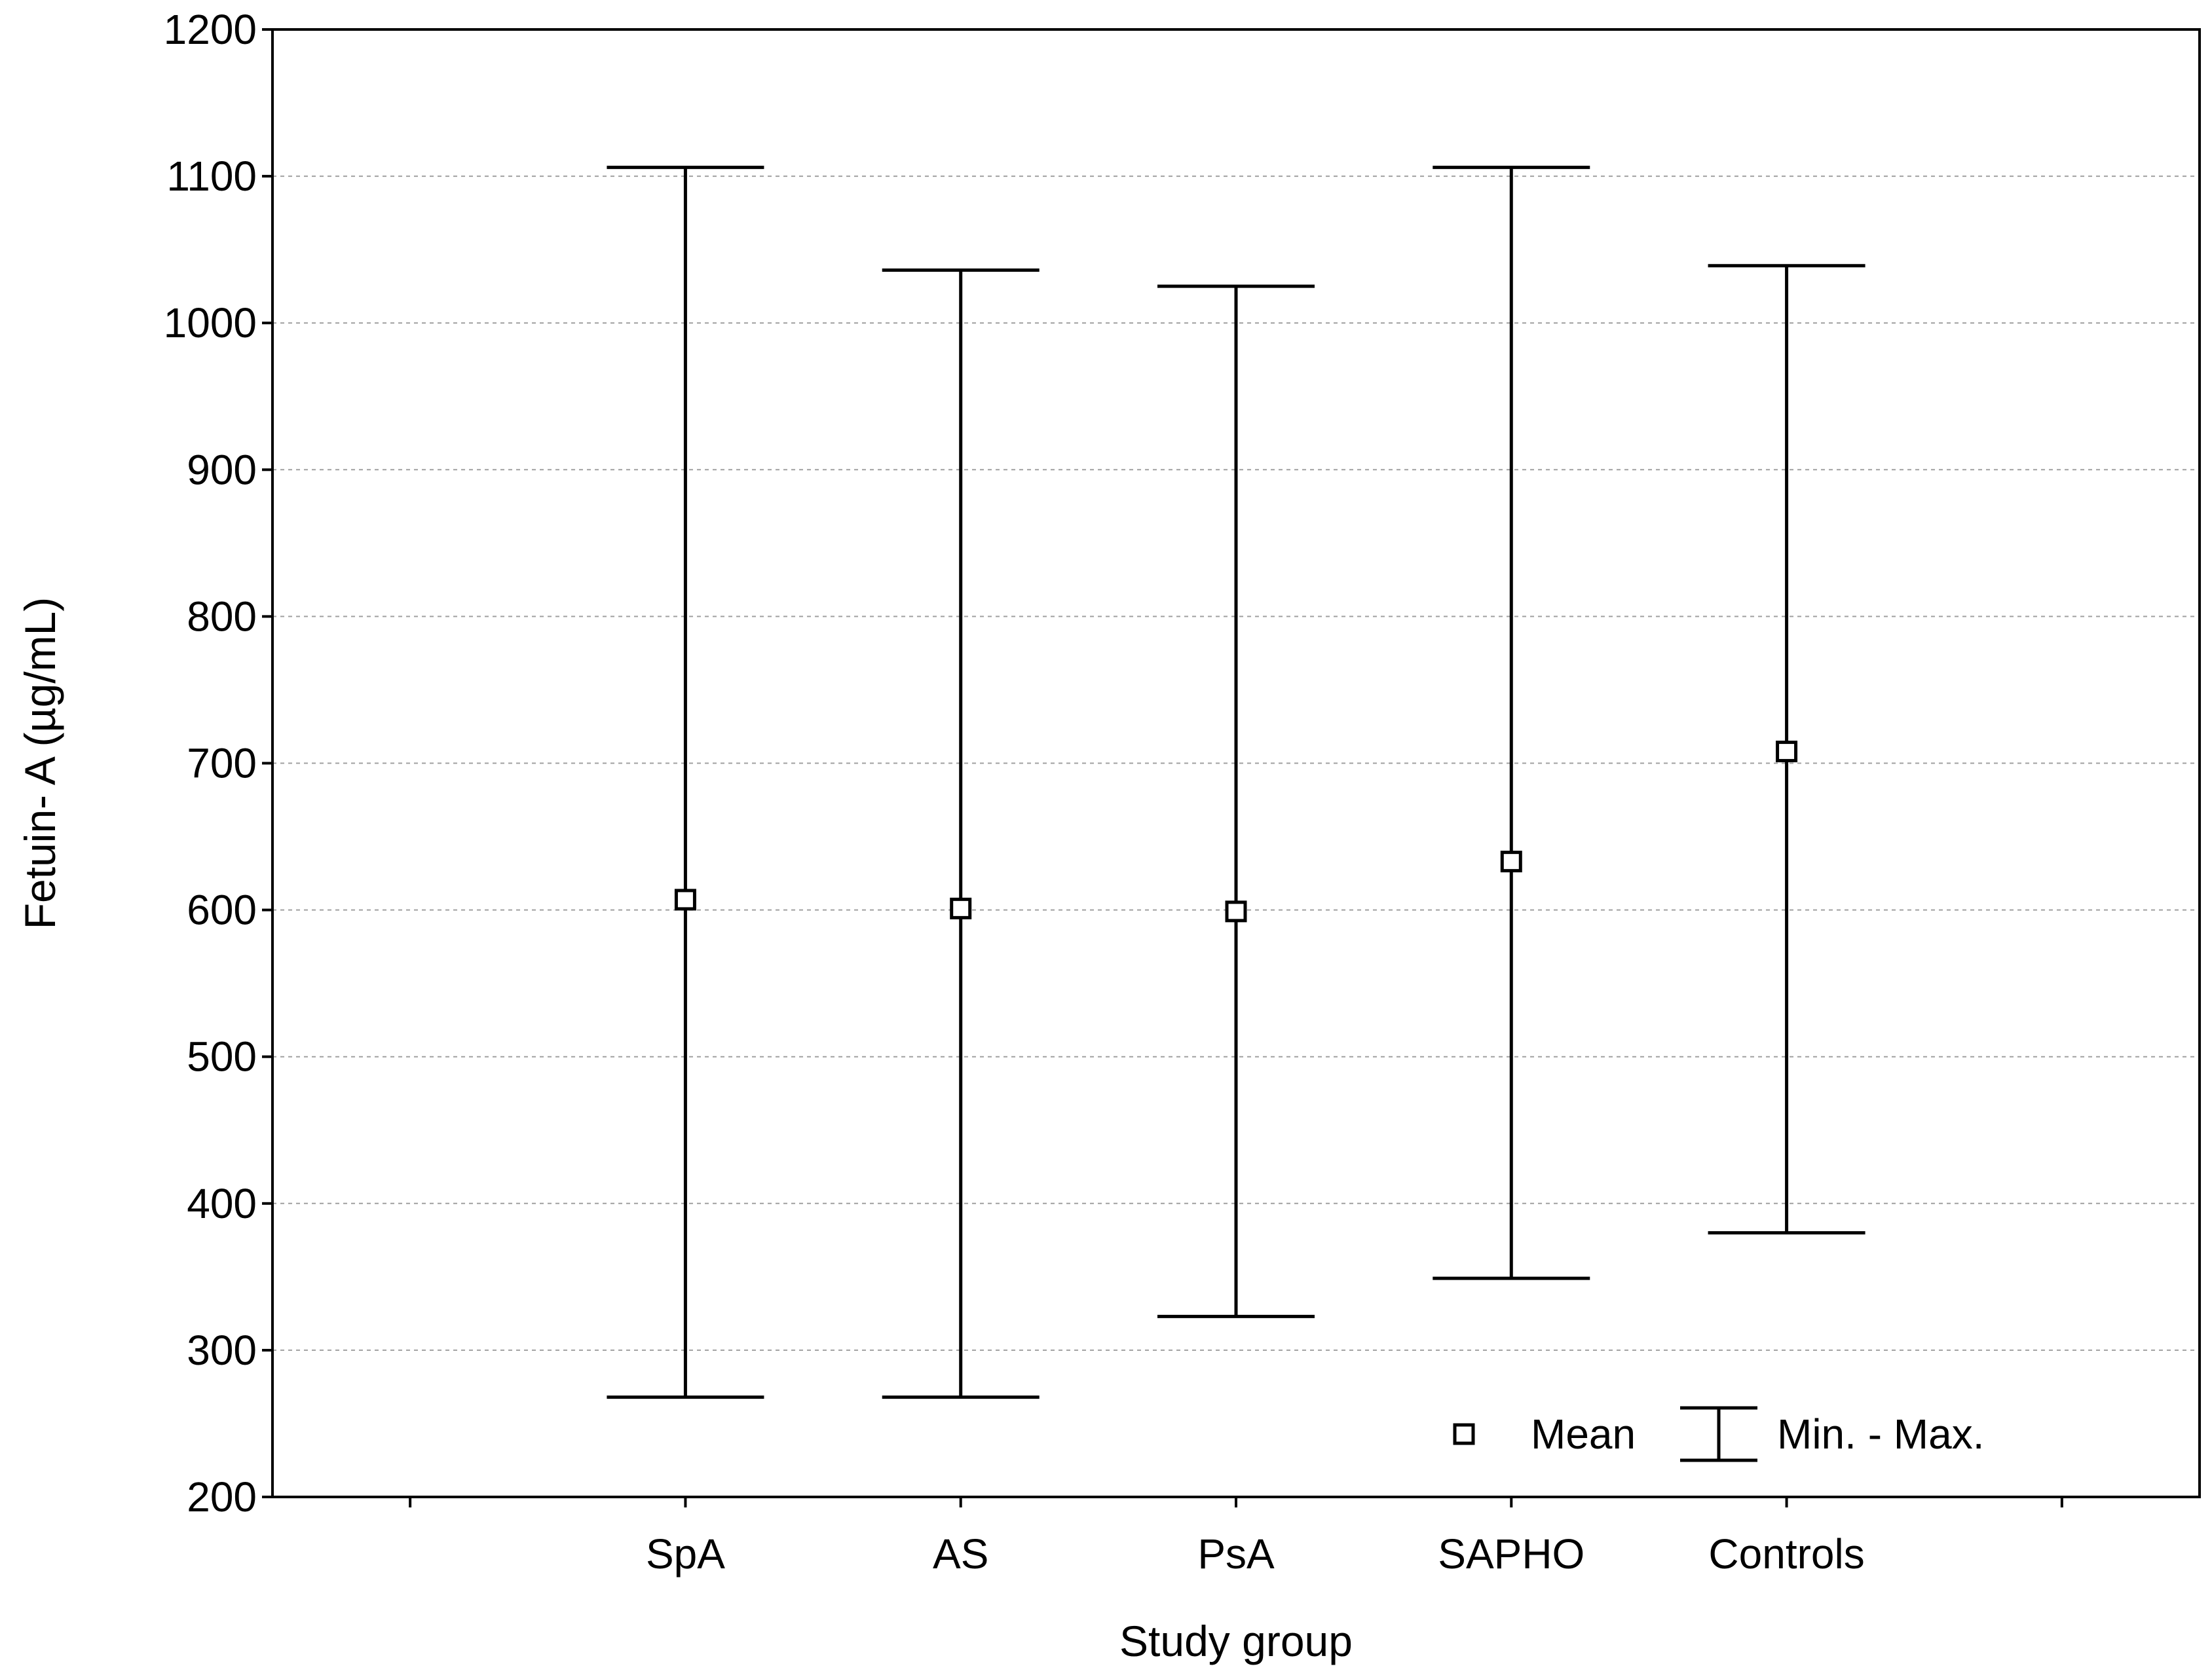 The width and height of the screenshot is (2212, 1679). What do you see at coordinates (222, 1203) in the screenshot?
I see `y-tick-label-400: 400` at bounding box center [222, 1203].